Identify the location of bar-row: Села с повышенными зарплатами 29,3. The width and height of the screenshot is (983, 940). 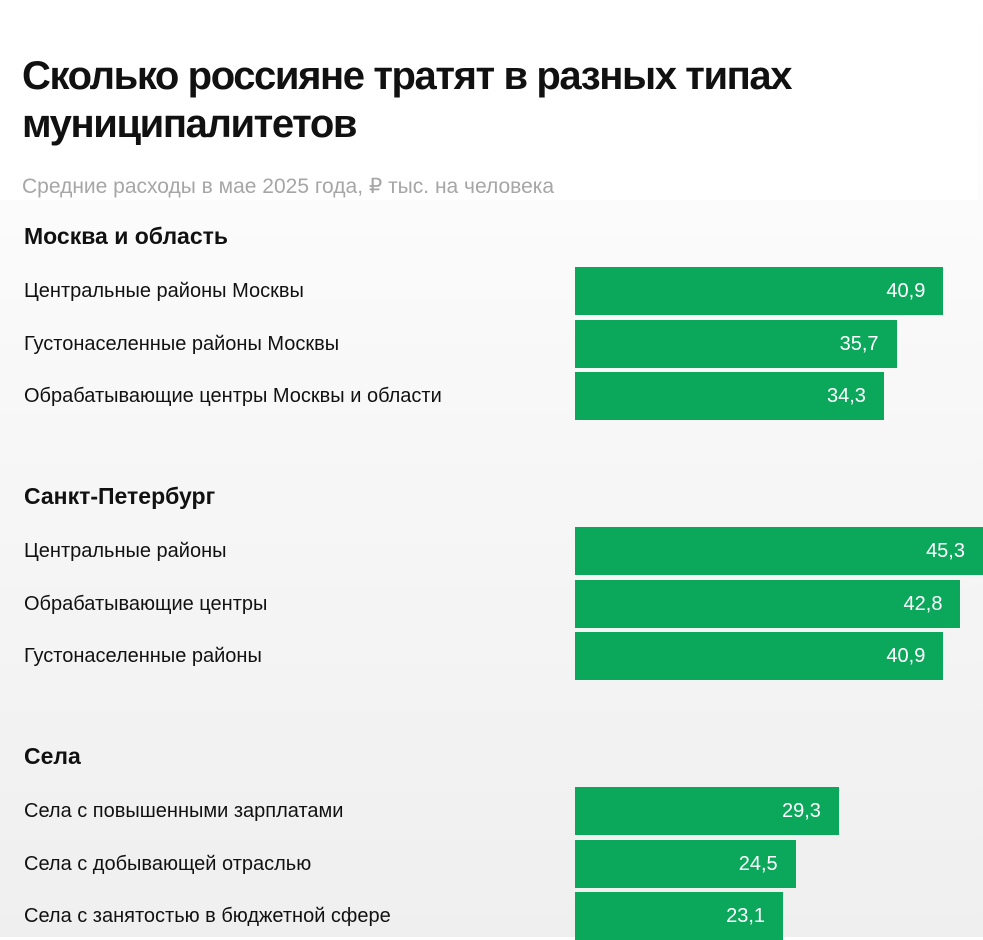
(491, 811).